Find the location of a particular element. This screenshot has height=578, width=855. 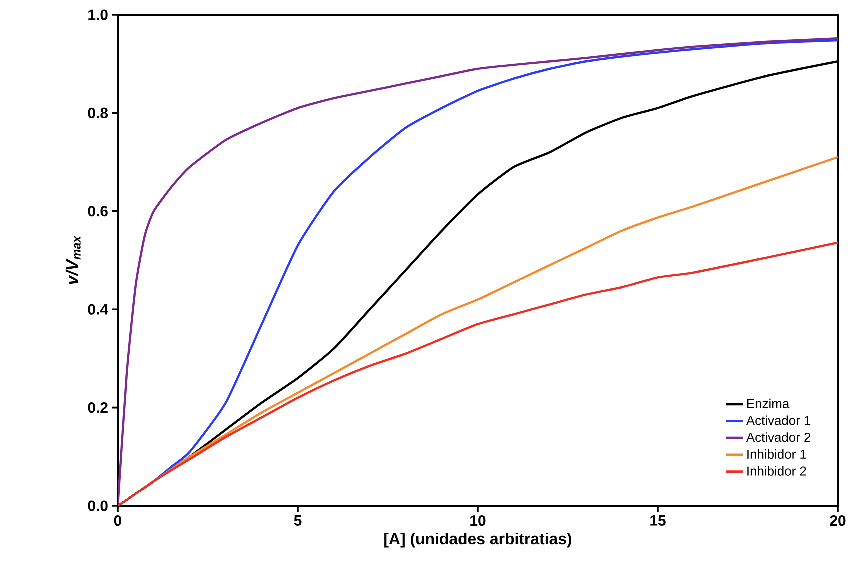

y-tick-label: 1.0 is located at coordinates (98, 15).